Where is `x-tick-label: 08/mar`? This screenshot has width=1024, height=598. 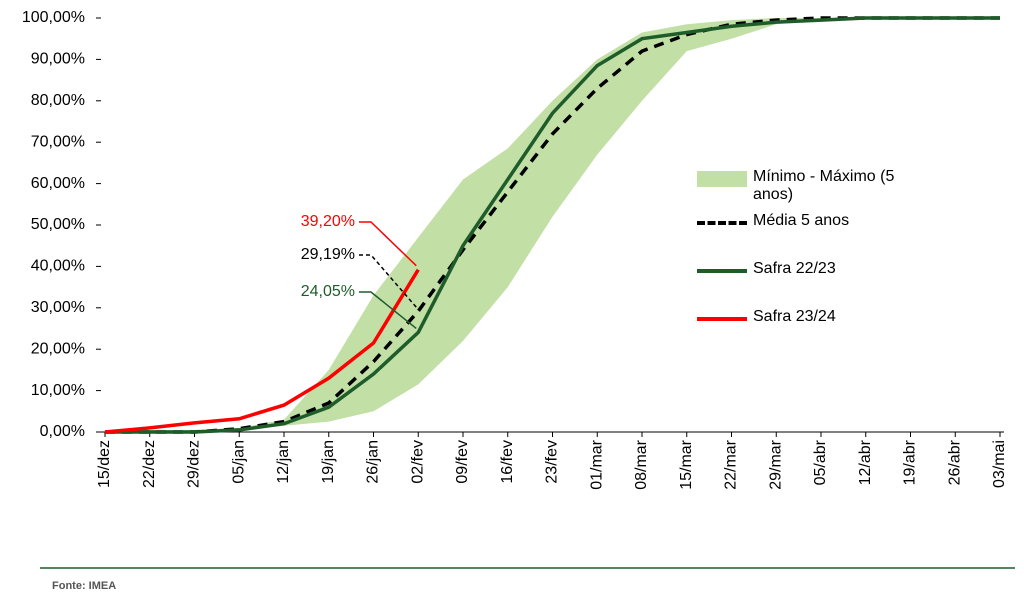
x-tick-label: 08/mar is located at coordinates (641, 464).